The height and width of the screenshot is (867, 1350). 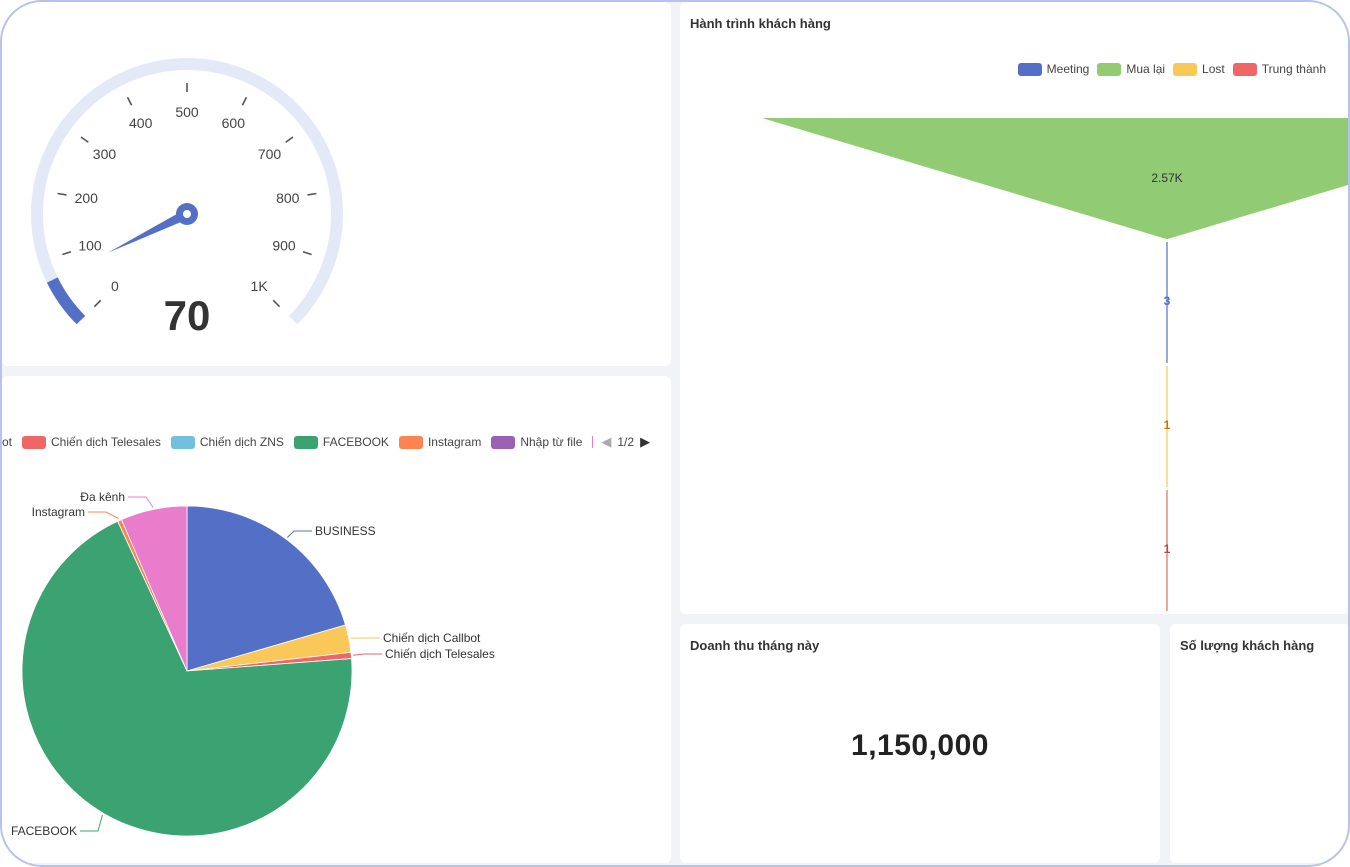 I want to click on journey-legend-item: Lost, so click(x=1199, y=69).